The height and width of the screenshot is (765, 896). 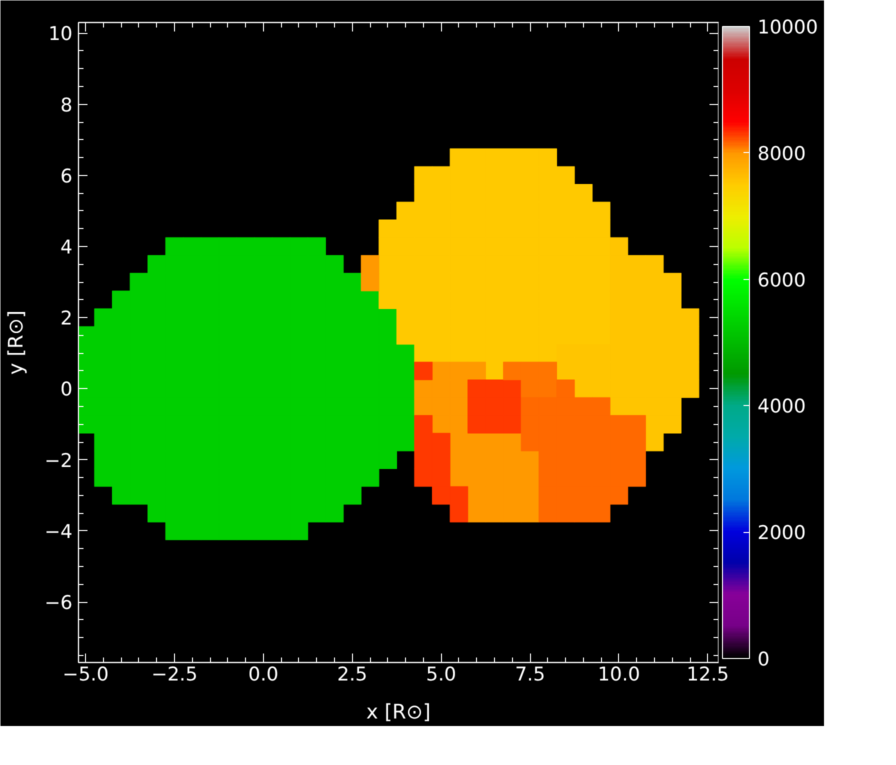 I want to click on y-tick-label: −6, so click(x=58, y=603).